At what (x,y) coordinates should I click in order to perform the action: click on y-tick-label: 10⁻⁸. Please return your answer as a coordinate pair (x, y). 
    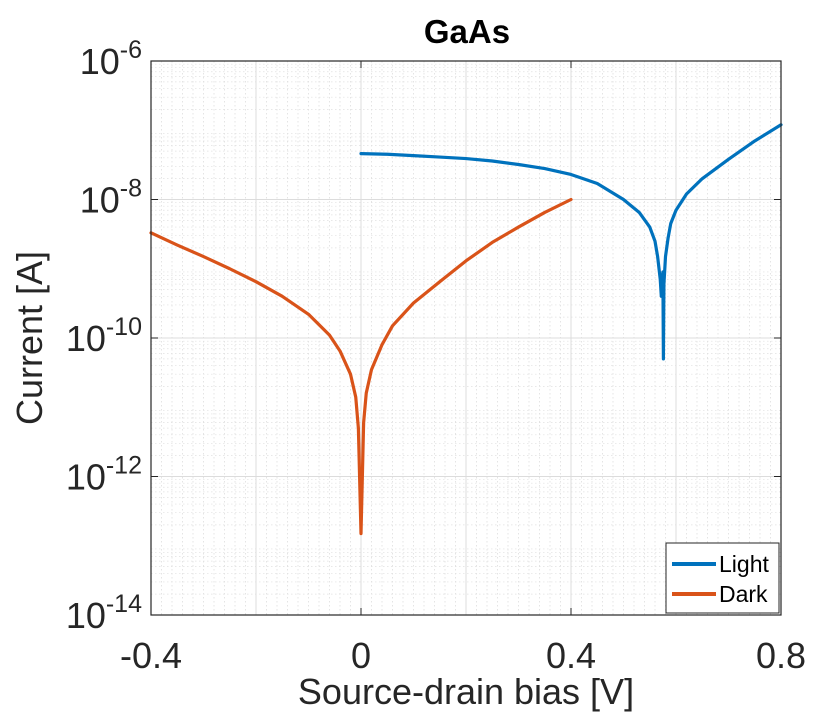
    Looking at the image, I should click on (111, 198).